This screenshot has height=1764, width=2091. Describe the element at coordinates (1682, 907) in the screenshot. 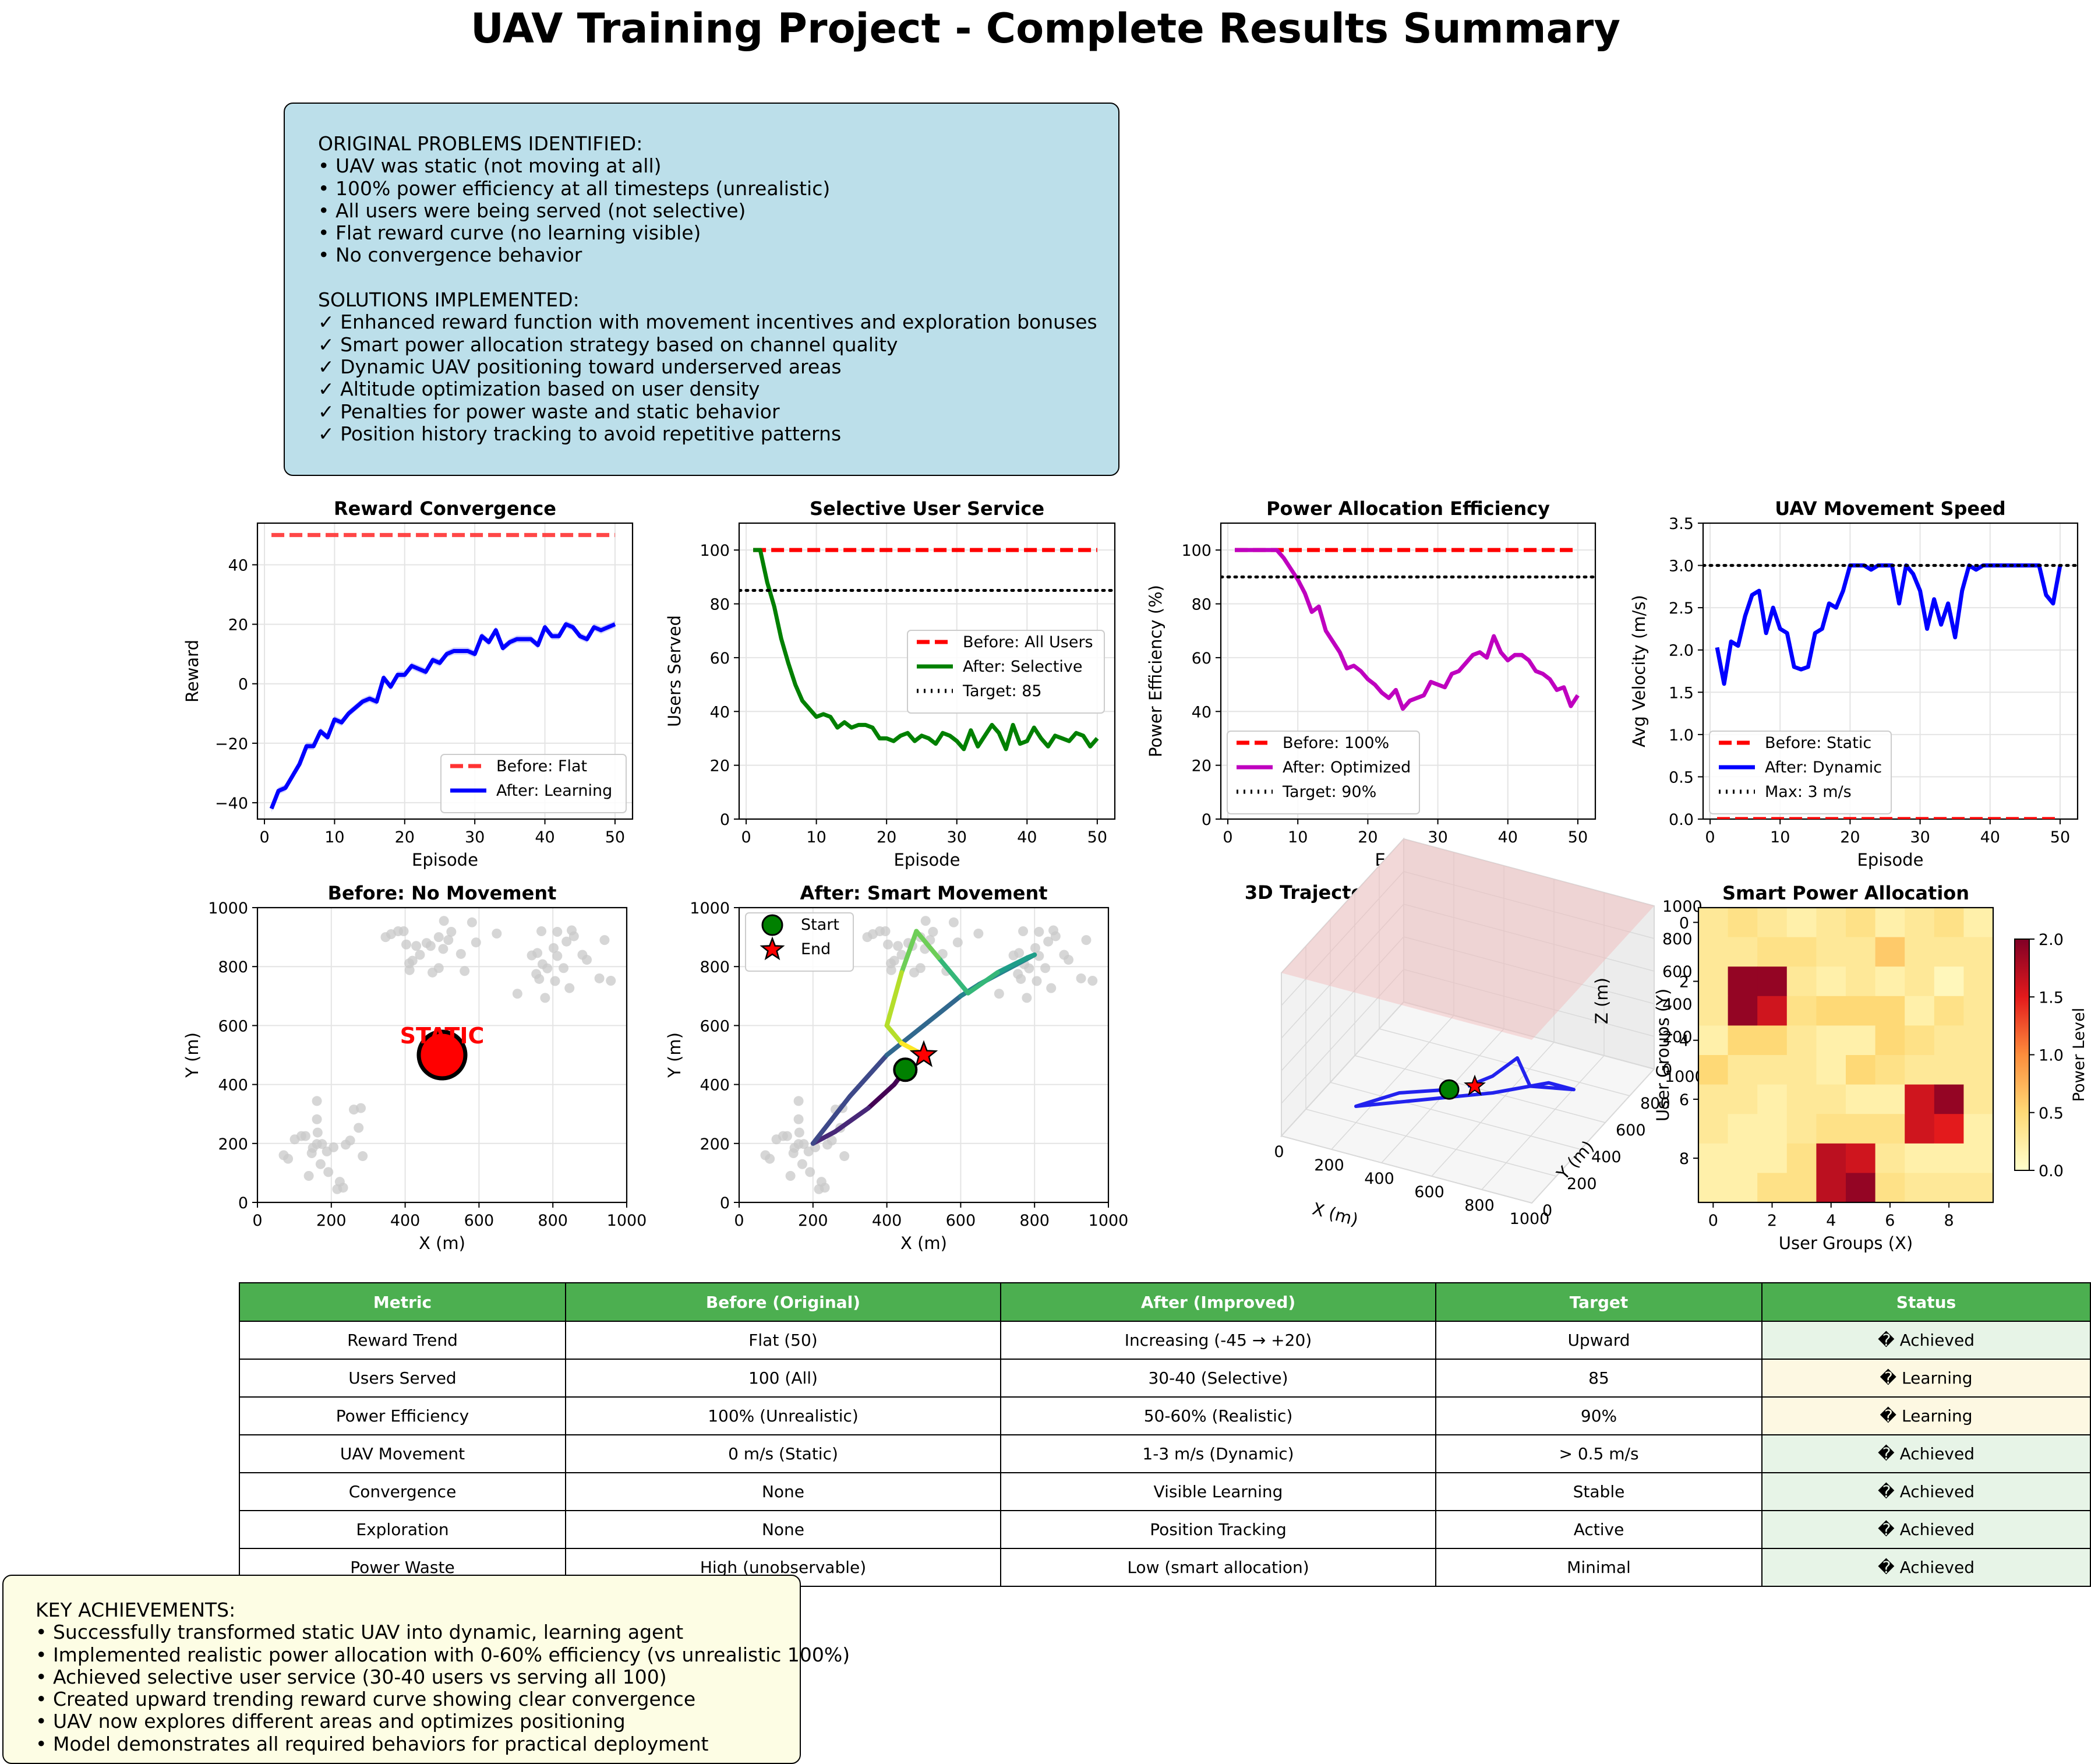

I see `z-tick-label: 1000` at that location.